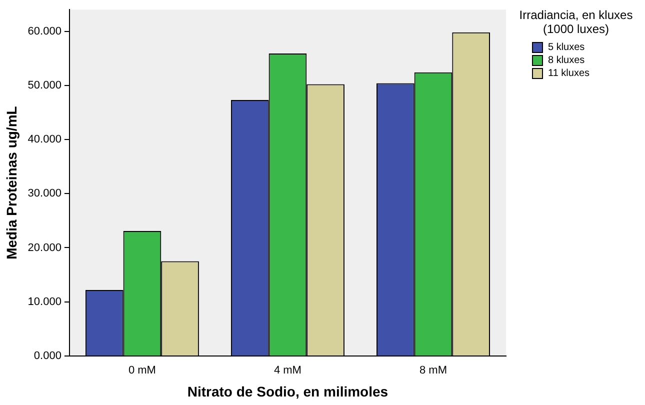 This screenshot has width=645, height=405. What do you see at coordinates (287, 391) in the screenshot?
I see `x-axis-title: Nitrato de Sodio, en milimoles` at bounding box center [287, 391].